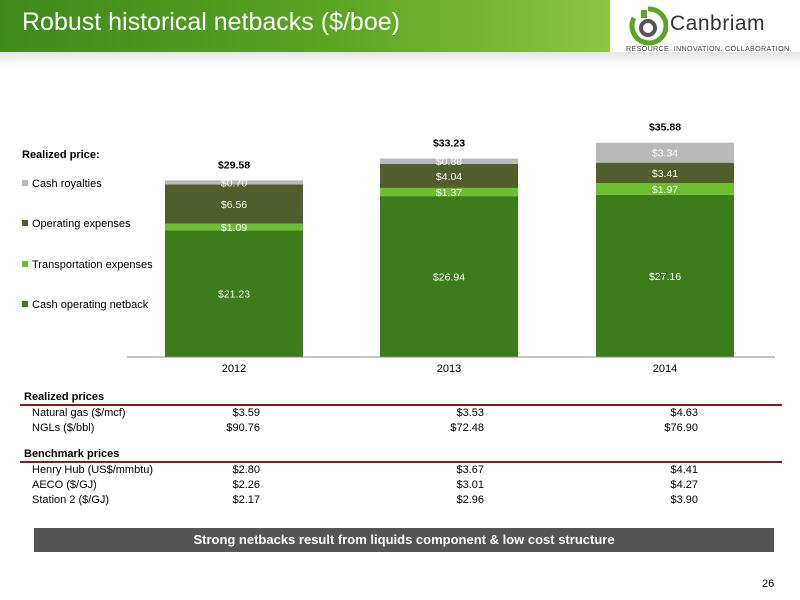  I want to click on row-value-2014: $4.63, so click(684, 413).